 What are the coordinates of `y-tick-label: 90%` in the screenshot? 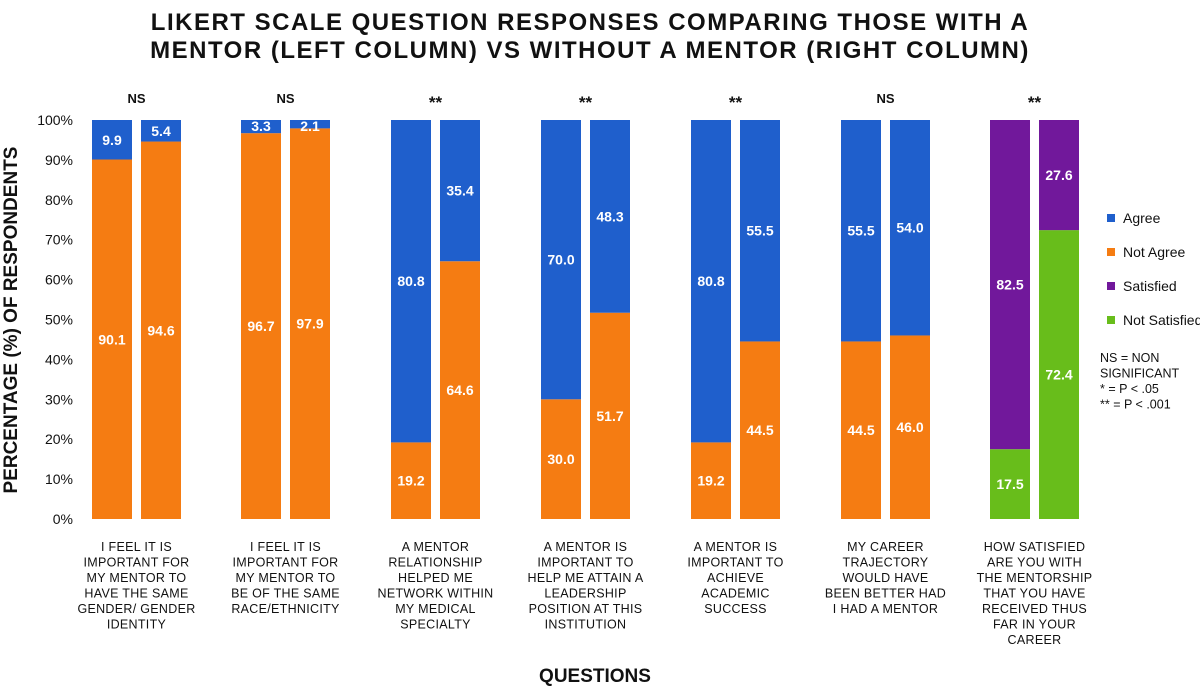 It's located at (59, 160).